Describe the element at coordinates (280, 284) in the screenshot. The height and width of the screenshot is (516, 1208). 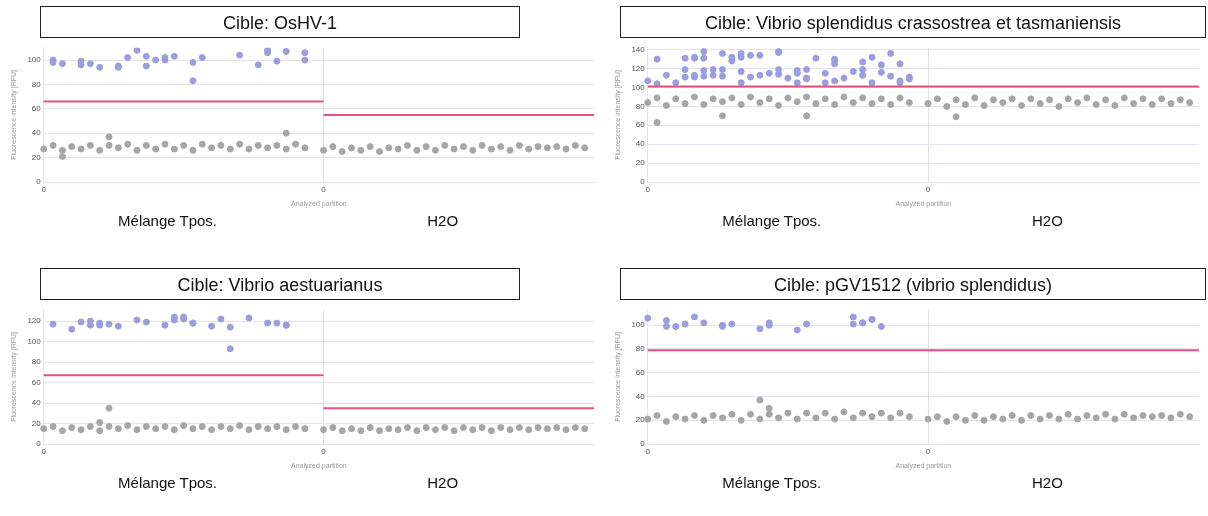
I see `chart-title: Cible: Vibrio aestuarianus` at that location.